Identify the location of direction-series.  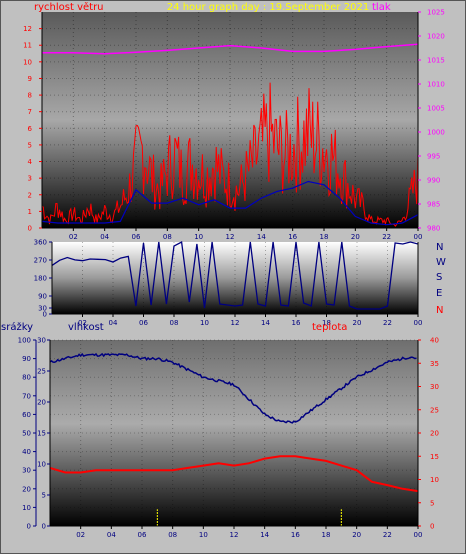
(235, 275).